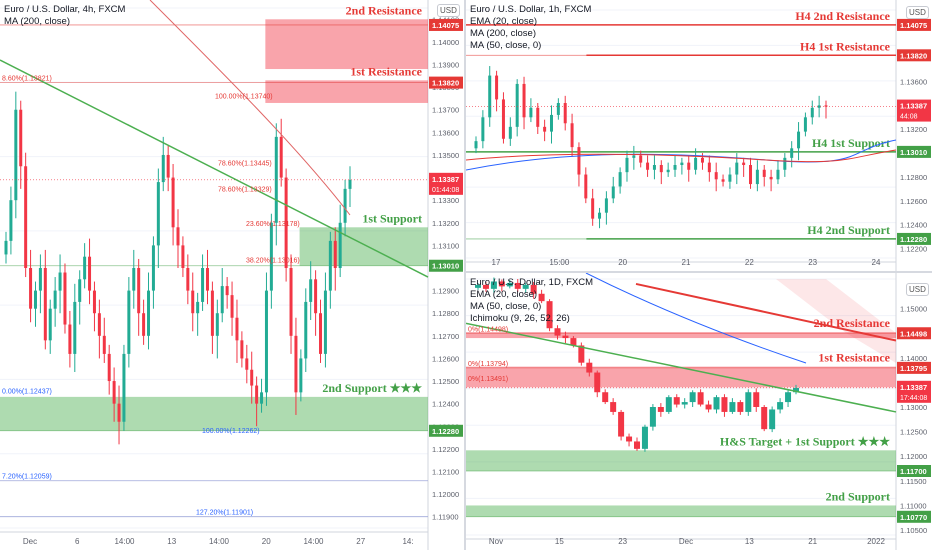  What do you see at coordinates (681, 511) in the screenshot?
I see `zone-support` at bounding box center [681, 511].